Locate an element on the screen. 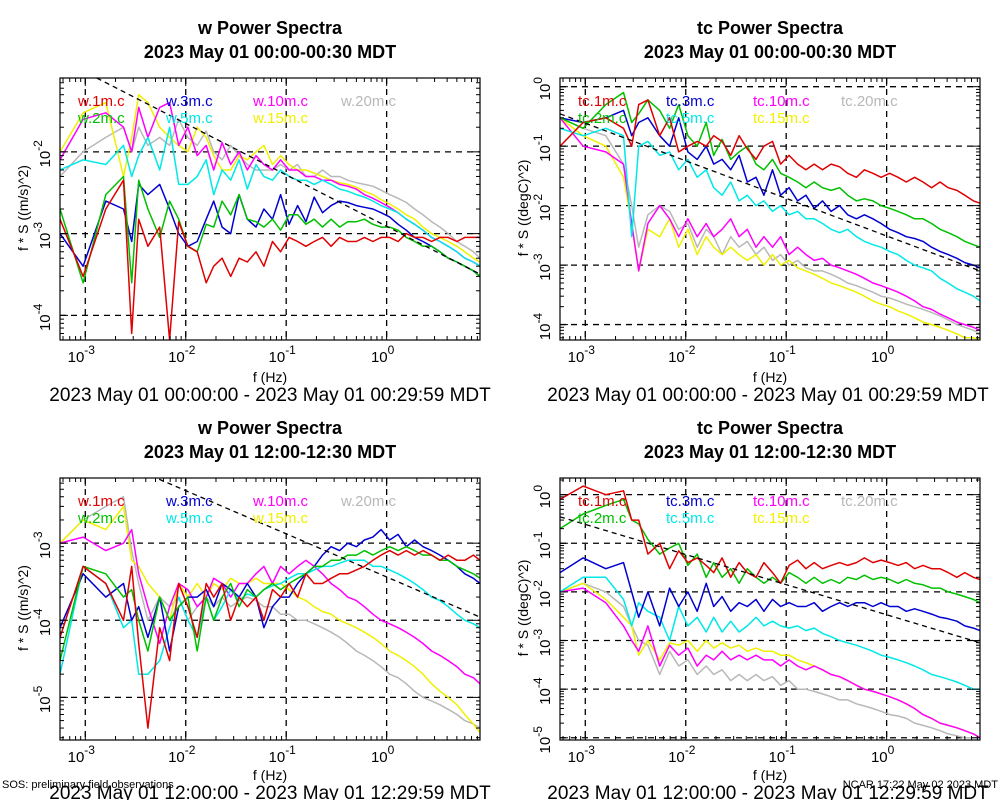  series-line-w-1m-c is located at coordinates (270, 639).